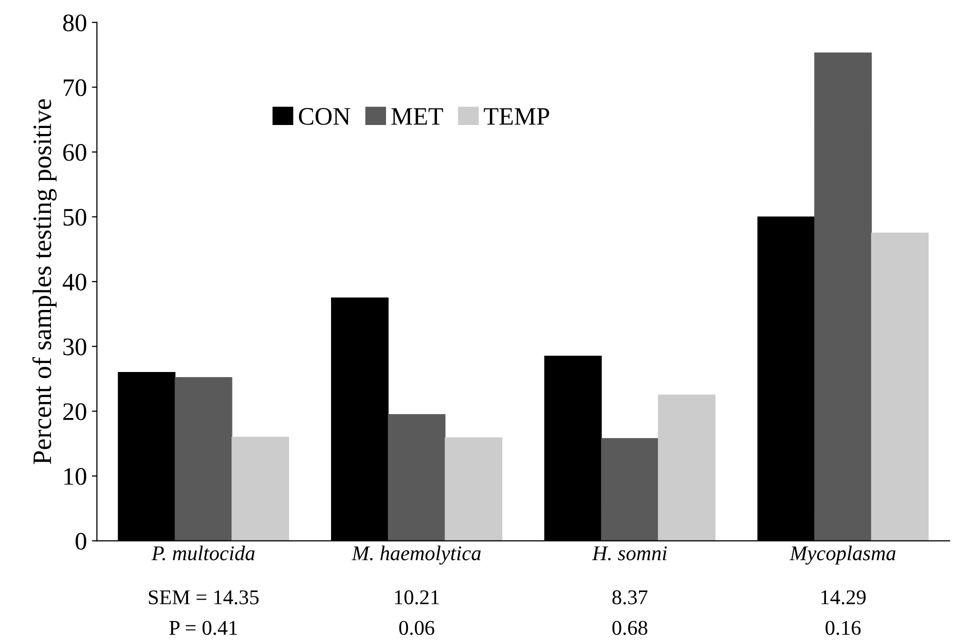  I want to click on y-tick-label: 40, so click(74, 282).